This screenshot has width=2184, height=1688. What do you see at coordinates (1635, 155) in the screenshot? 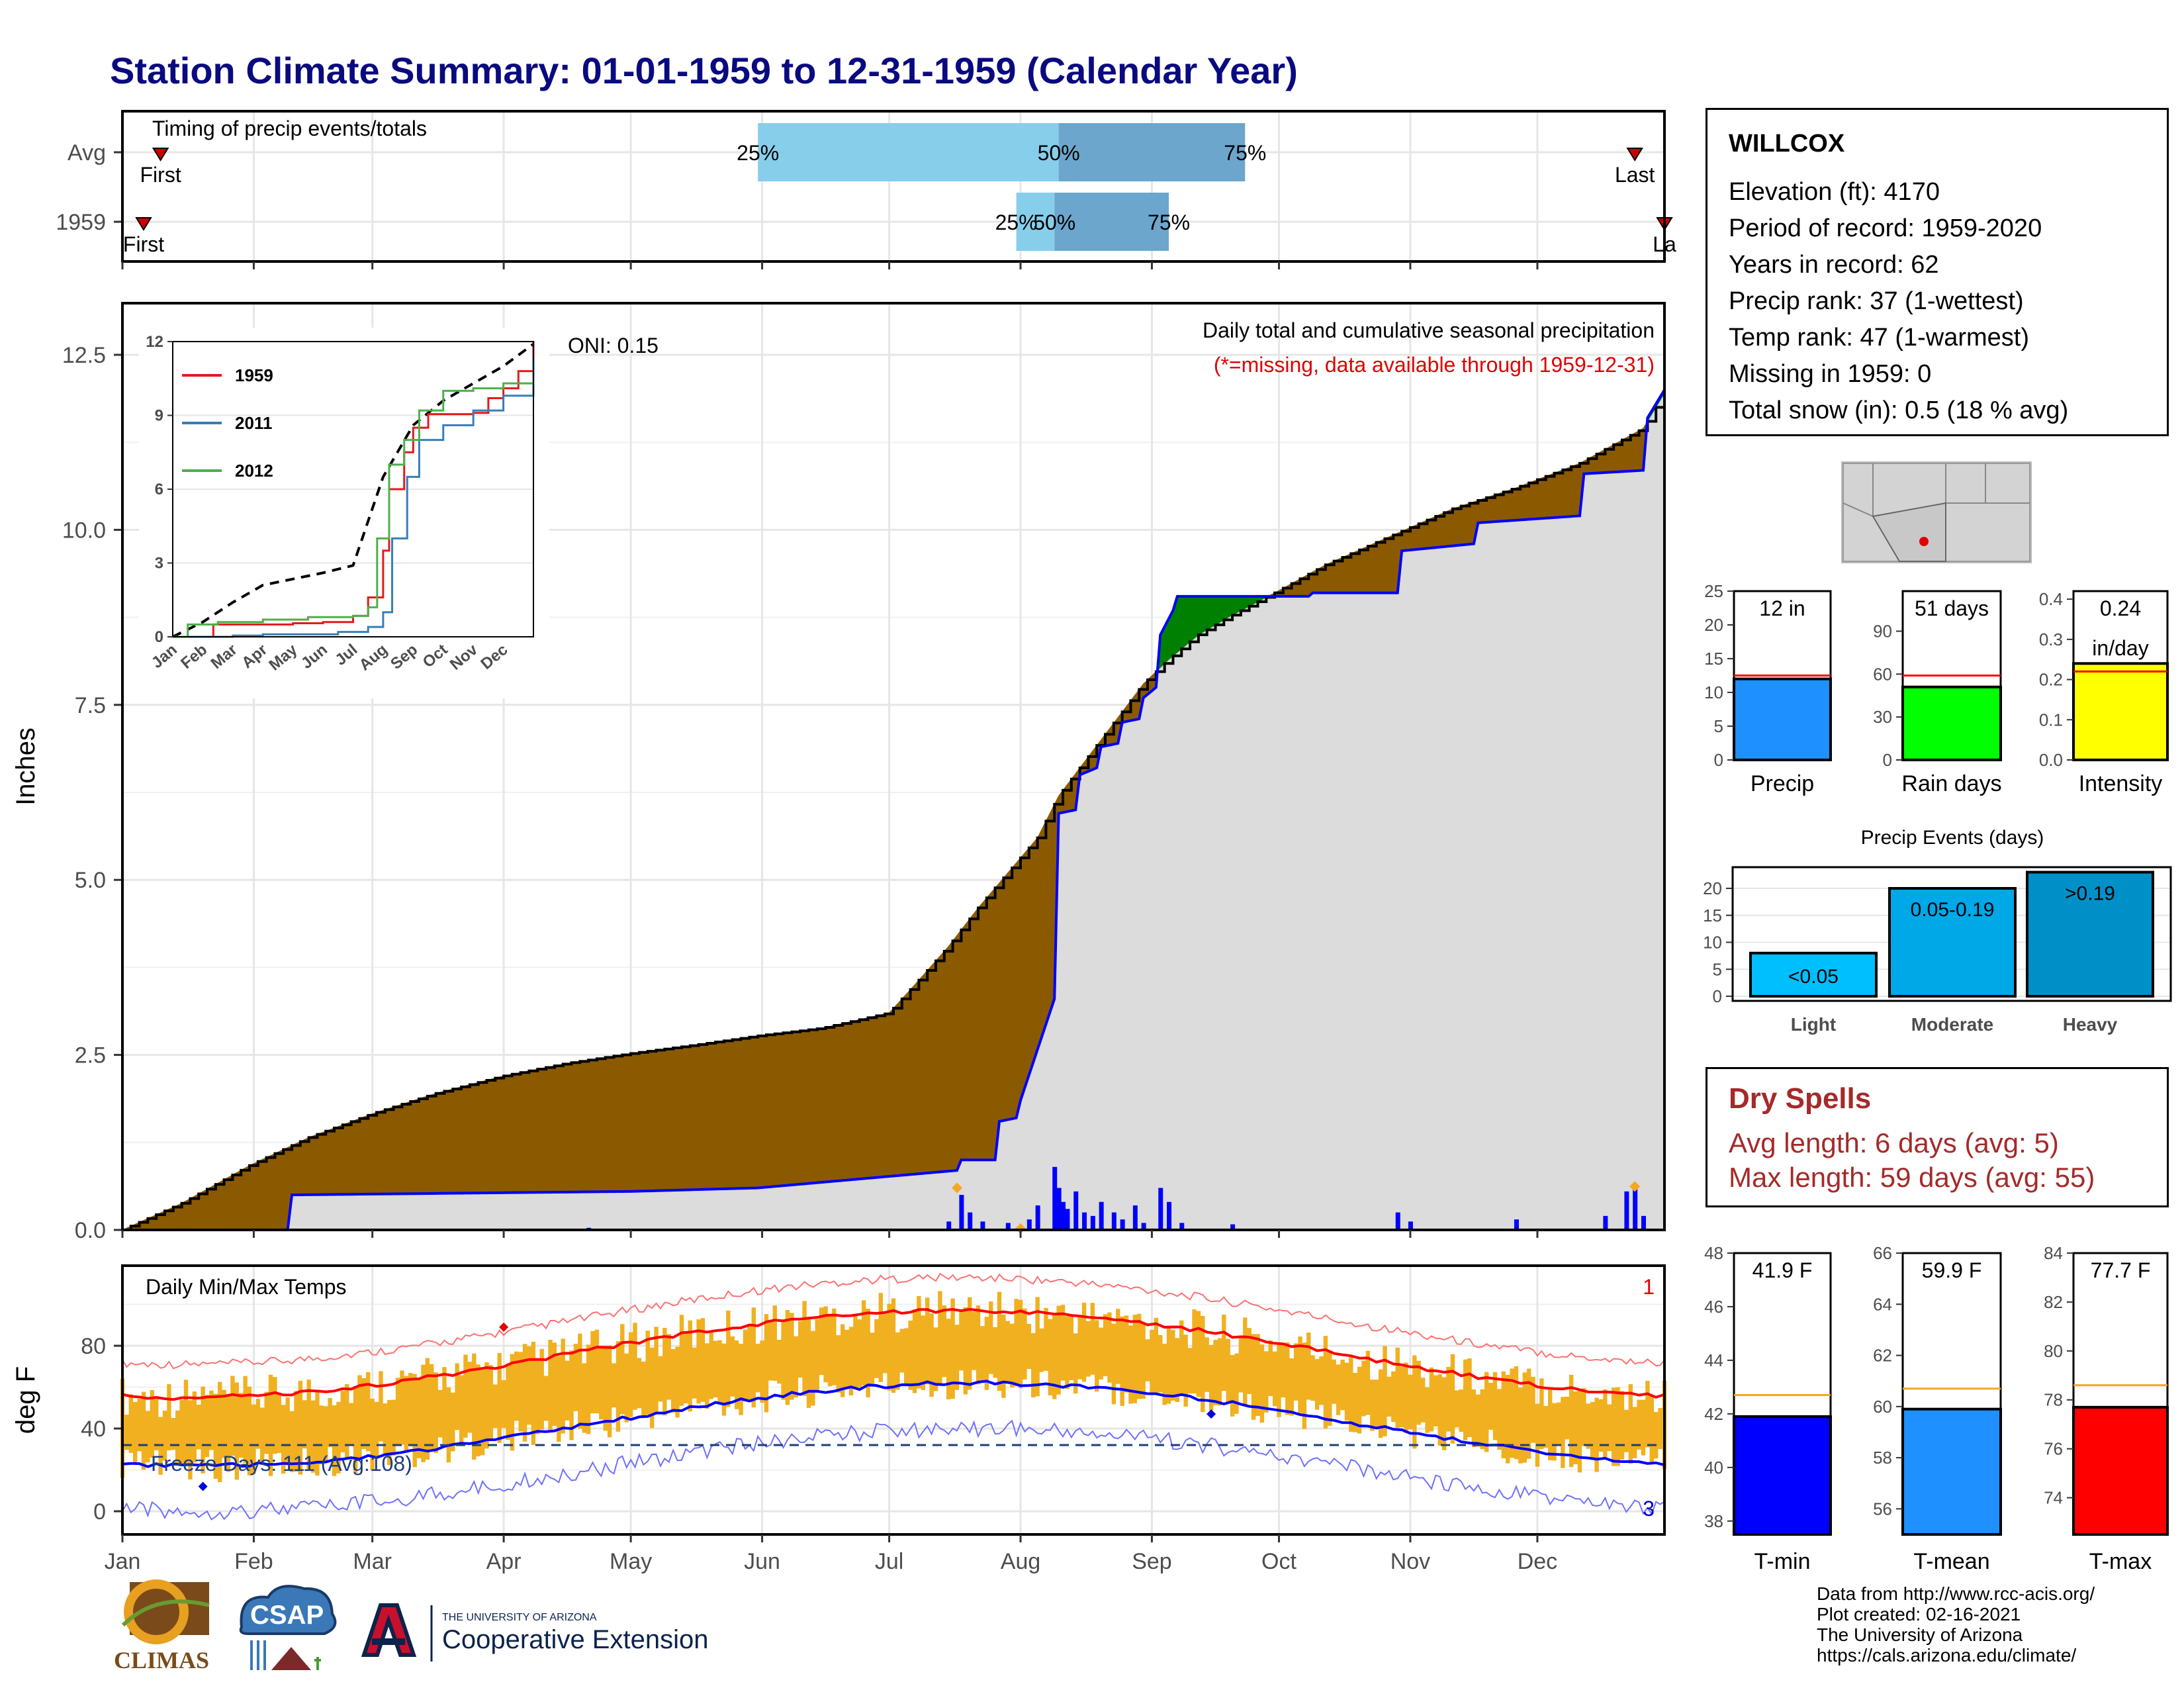
I see `last-marker` at bounding box center [1635, 155].